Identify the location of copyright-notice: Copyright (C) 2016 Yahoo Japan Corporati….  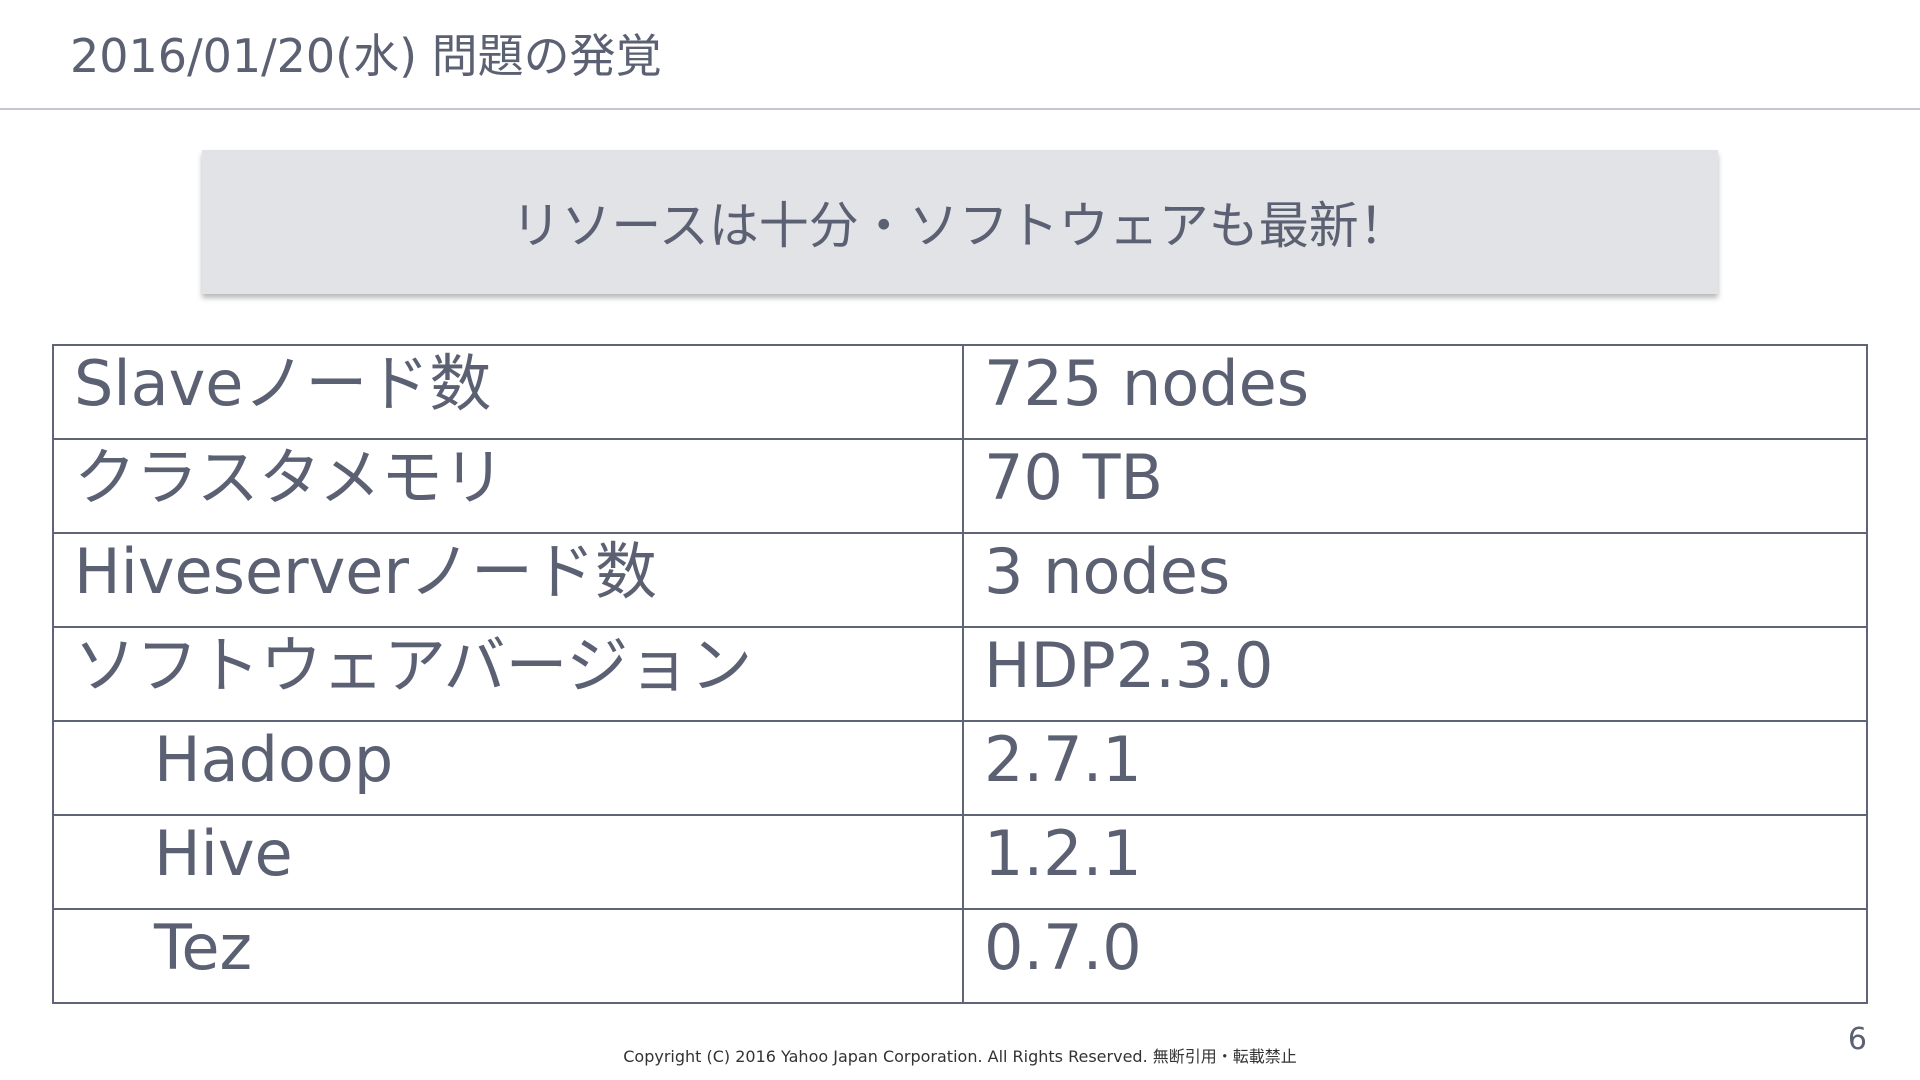
(960, 1056).